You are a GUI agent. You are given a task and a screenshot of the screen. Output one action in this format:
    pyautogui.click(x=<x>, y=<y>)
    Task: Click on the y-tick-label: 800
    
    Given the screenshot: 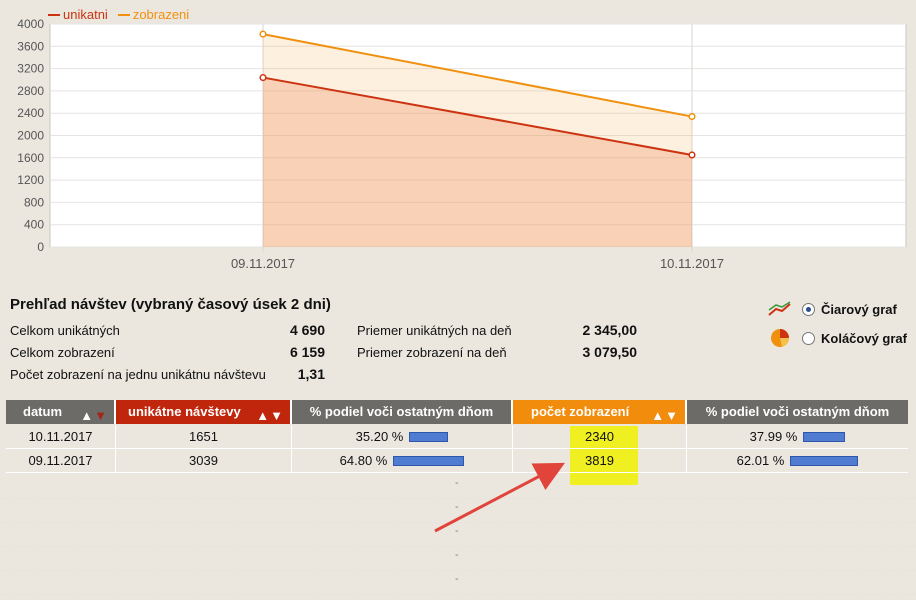 What is the action you would take?
    pyautogui.click(x=34, y=202)
    